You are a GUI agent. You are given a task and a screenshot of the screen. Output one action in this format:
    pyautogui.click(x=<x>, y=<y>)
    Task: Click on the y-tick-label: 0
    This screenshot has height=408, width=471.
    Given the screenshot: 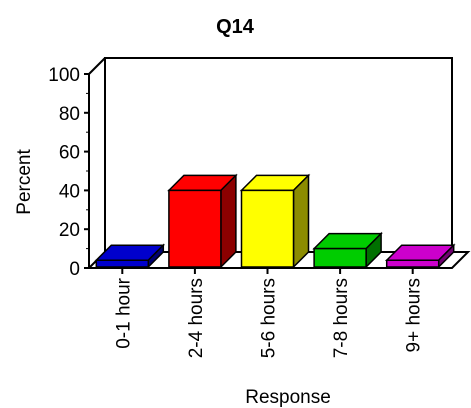 What is the action you would take?
    pyautogui.click(x=74, y=269)
    